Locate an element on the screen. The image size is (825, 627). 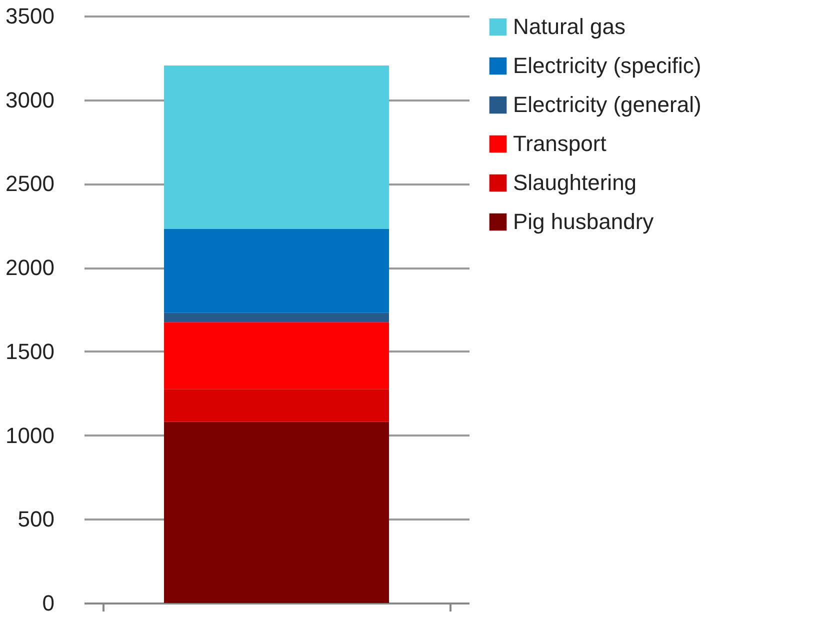
y-tick-label: 3500 is located at coordinates (30, 16).